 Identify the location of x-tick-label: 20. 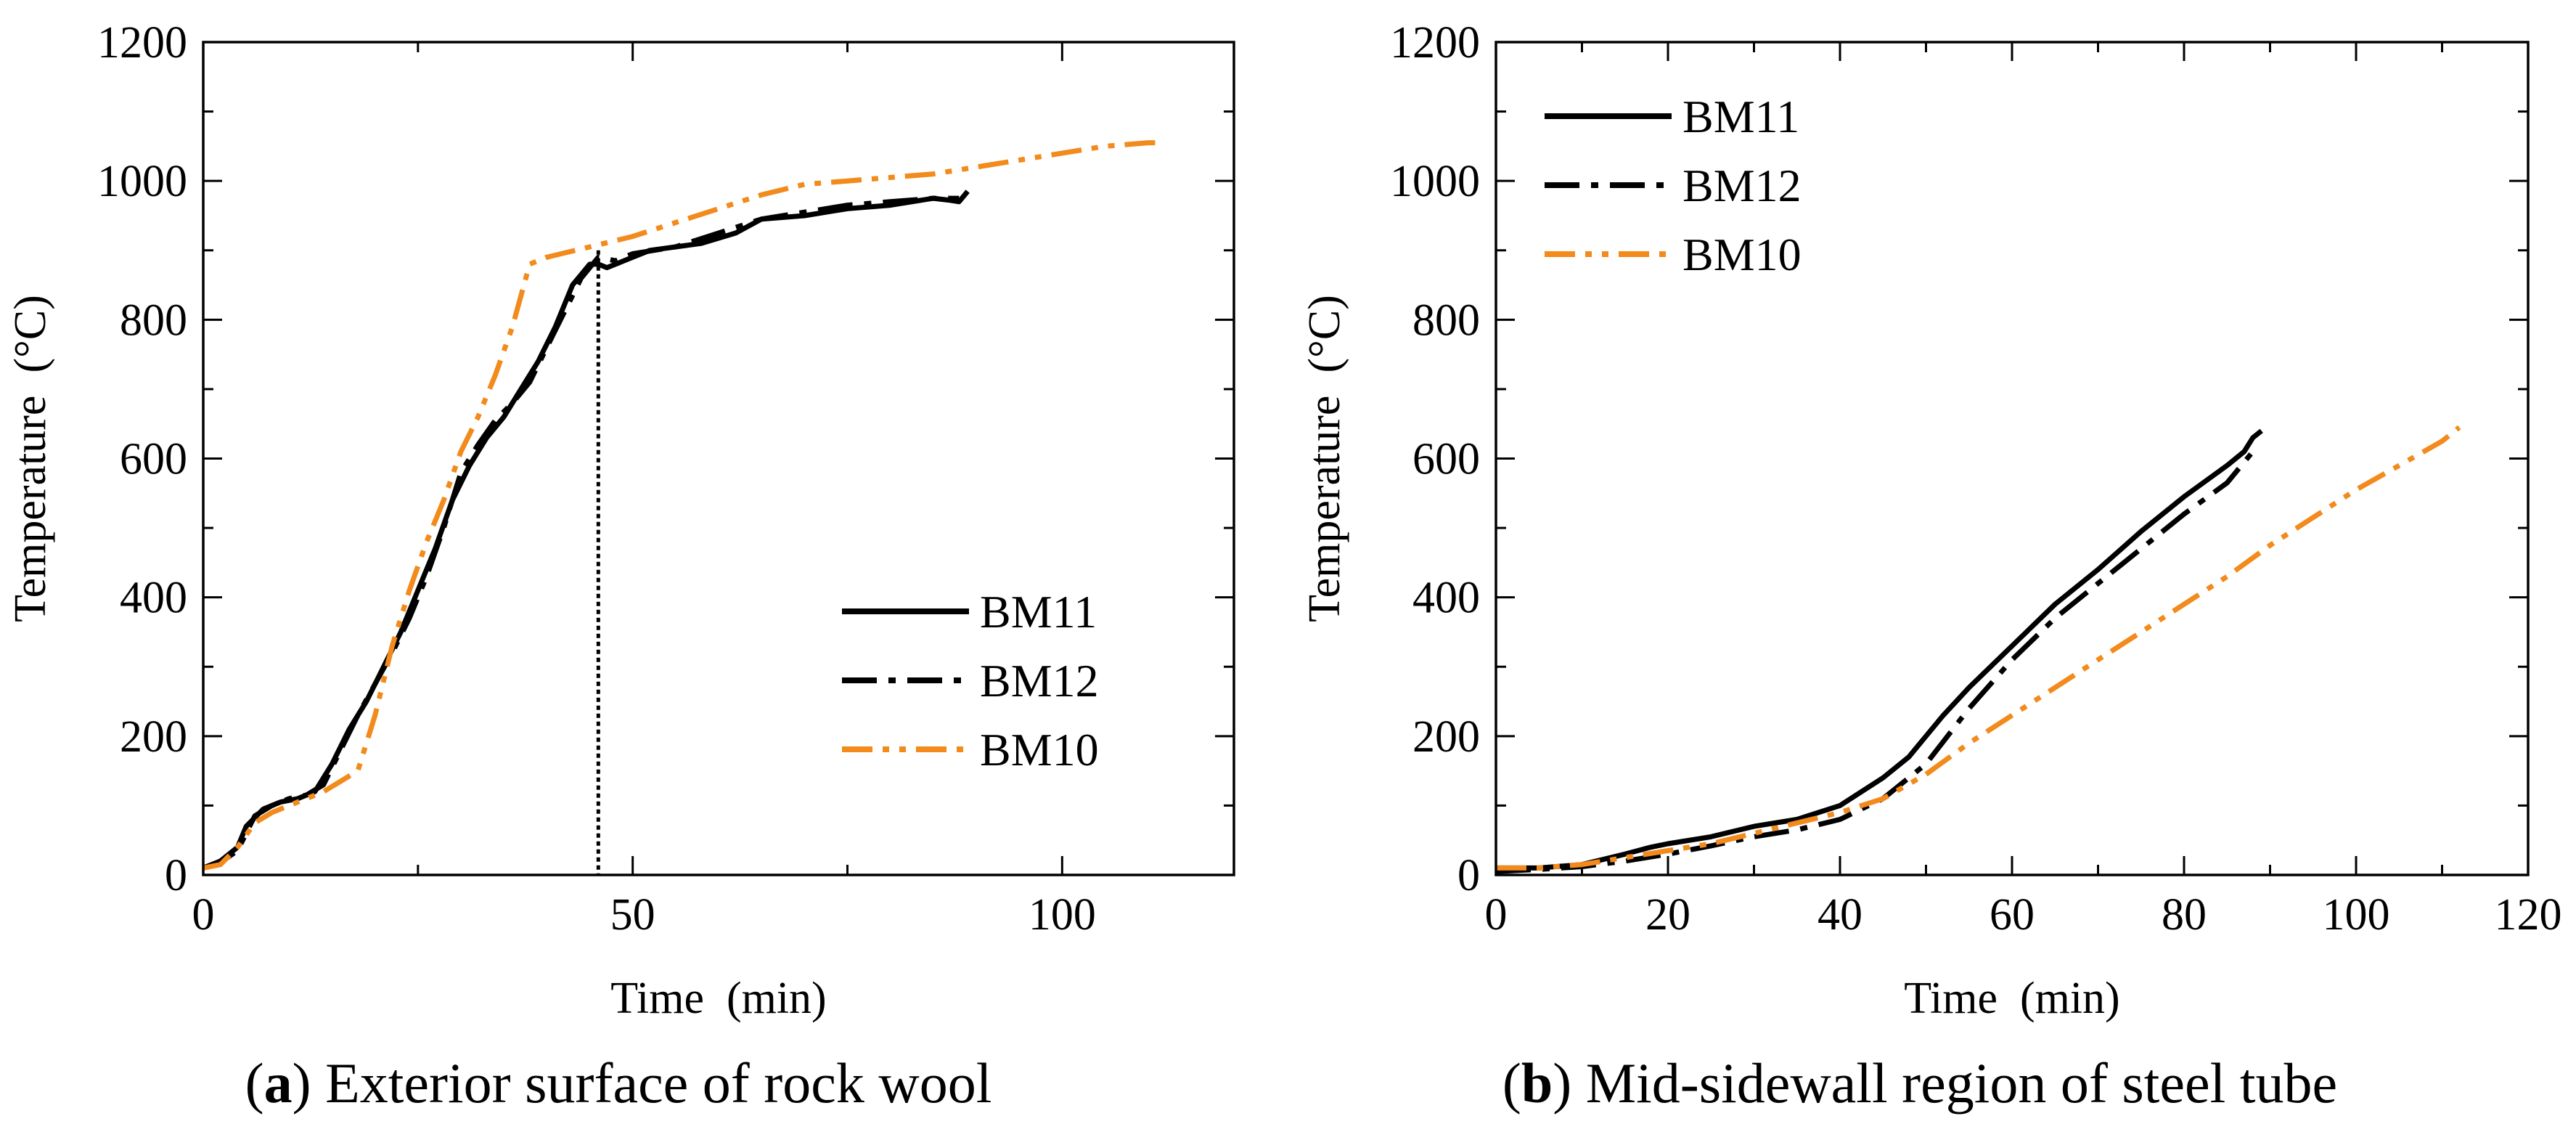
(1667, 915).